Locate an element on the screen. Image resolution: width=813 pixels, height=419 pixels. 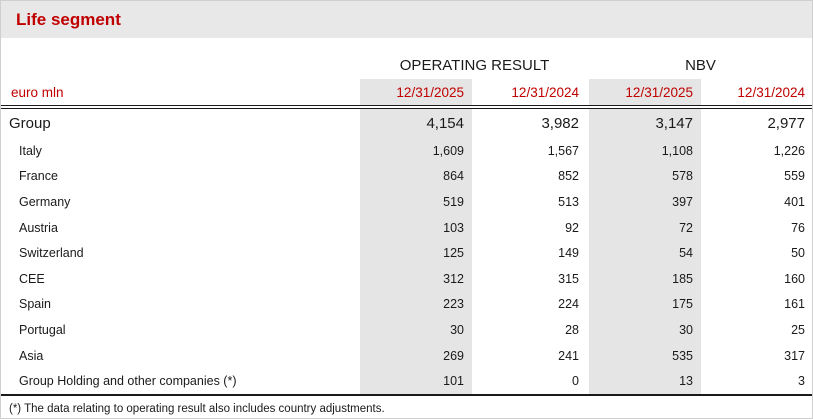
table-row-cee: CEE 312 315 185 160 is located at coordinates (406, 278).